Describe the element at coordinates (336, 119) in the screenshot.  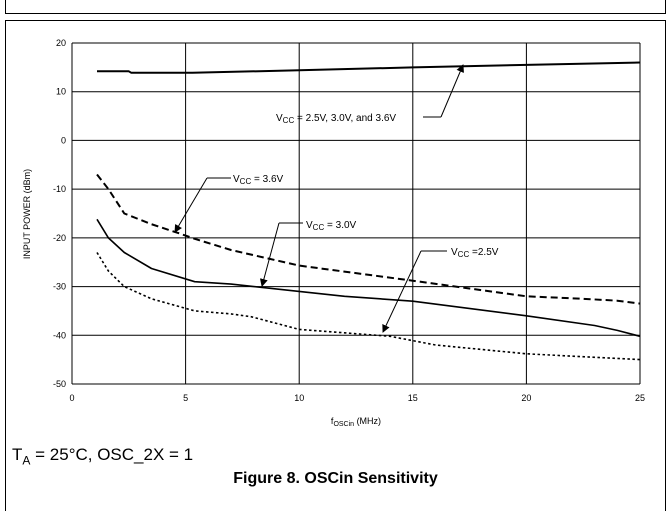
I see `annotation-label: VCC = 2.5V, 3.0V, and 3.6V` at that location.